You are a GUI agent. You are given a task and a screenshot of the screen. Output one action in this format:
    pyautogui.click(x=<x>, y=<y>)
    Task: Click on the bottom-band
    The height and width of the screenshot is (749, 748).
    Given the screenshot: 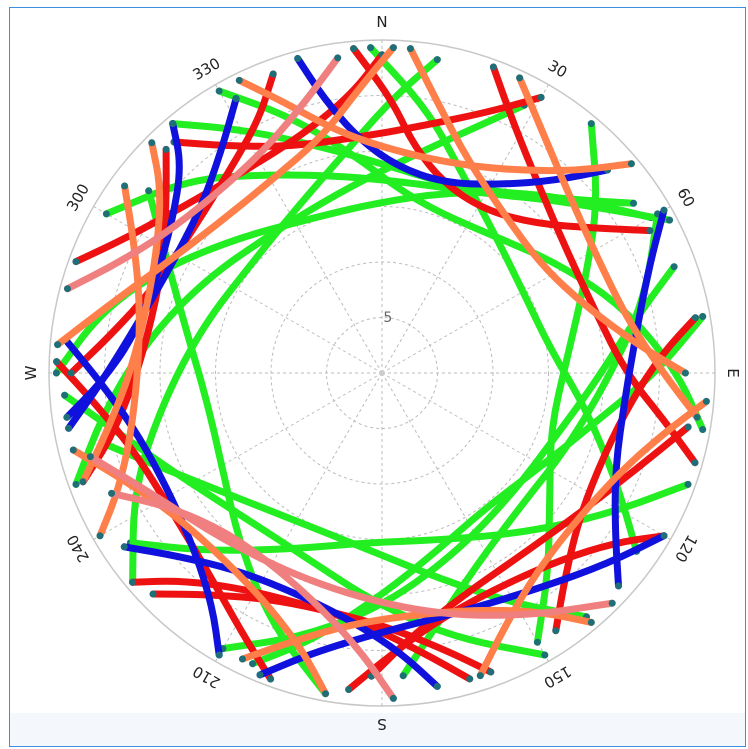 What is the action you would take?
    pyautogui.click(x=377, y=729)
    